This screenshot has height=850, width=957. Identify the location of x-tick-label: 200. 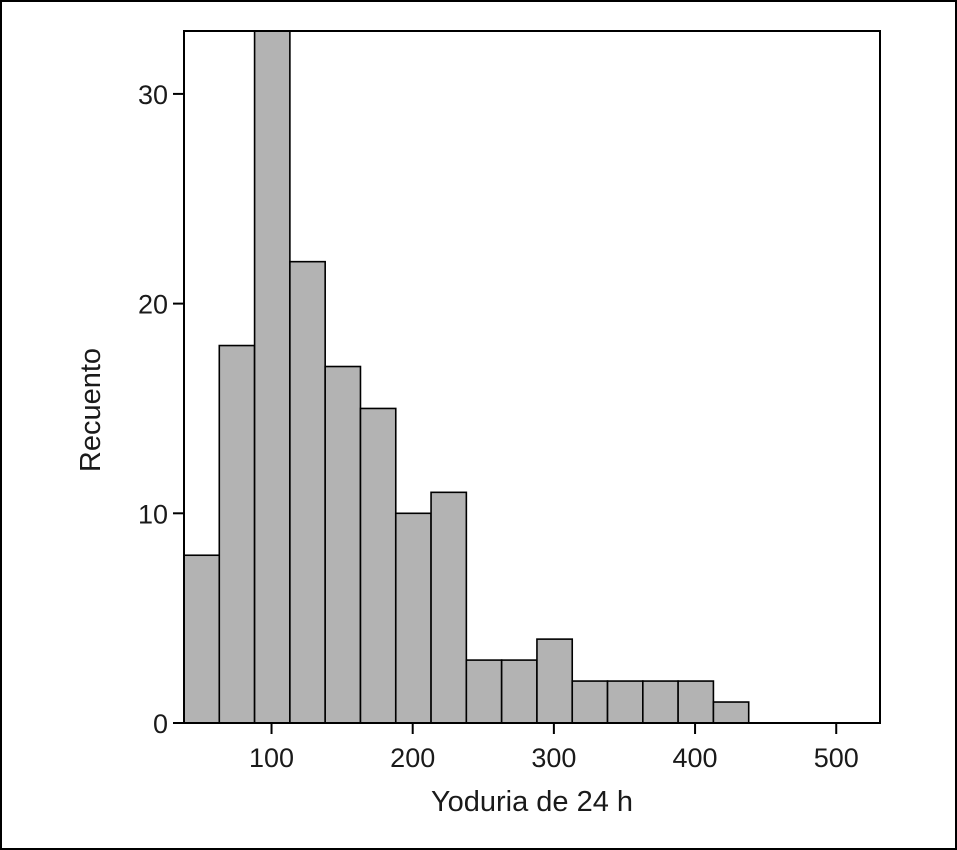
(412, 758).